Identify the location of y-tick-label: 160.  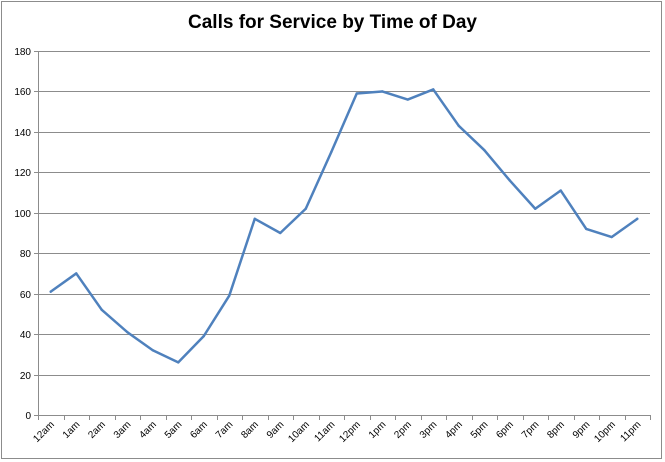
(22, 92).